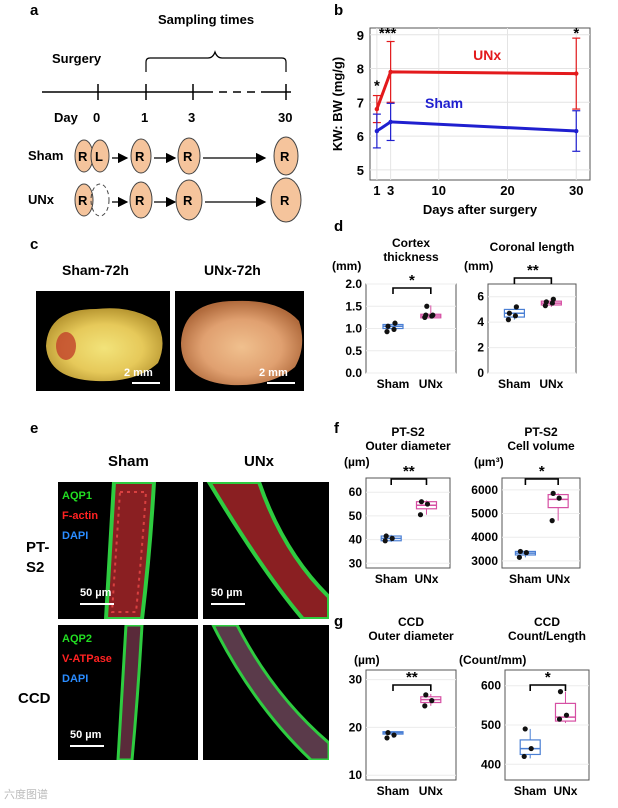 The width and height of the screenshot is (618, 808). I want to click on unx-kidney-day30, so click(286, 200).